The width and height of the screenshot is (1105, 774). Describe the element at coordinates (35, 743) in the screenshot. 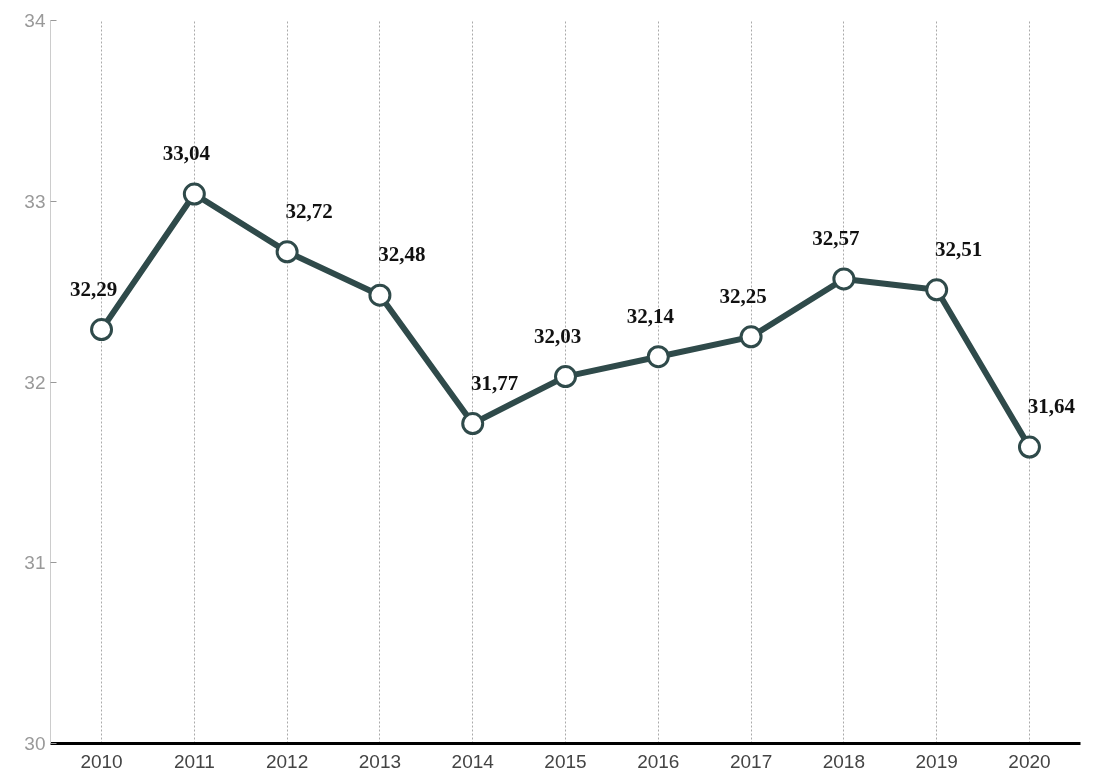

I see `y-tick-label: 30` at that location.